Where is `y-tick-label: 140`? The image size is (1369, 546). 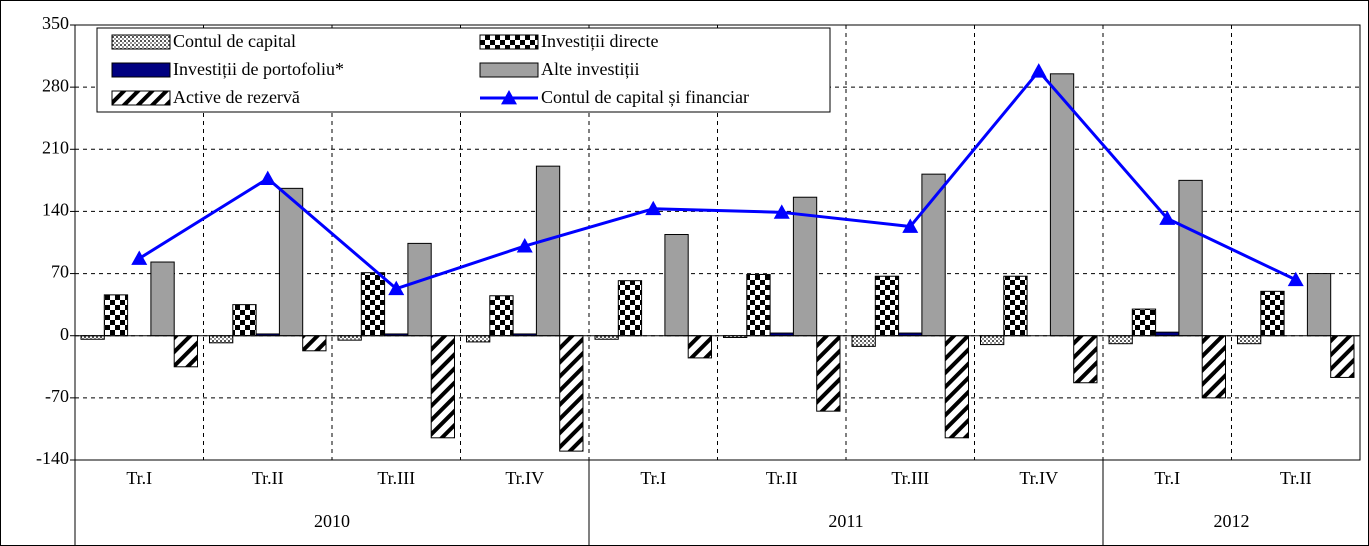
y-tick-label: 140 is located at coordinates (55, 210).